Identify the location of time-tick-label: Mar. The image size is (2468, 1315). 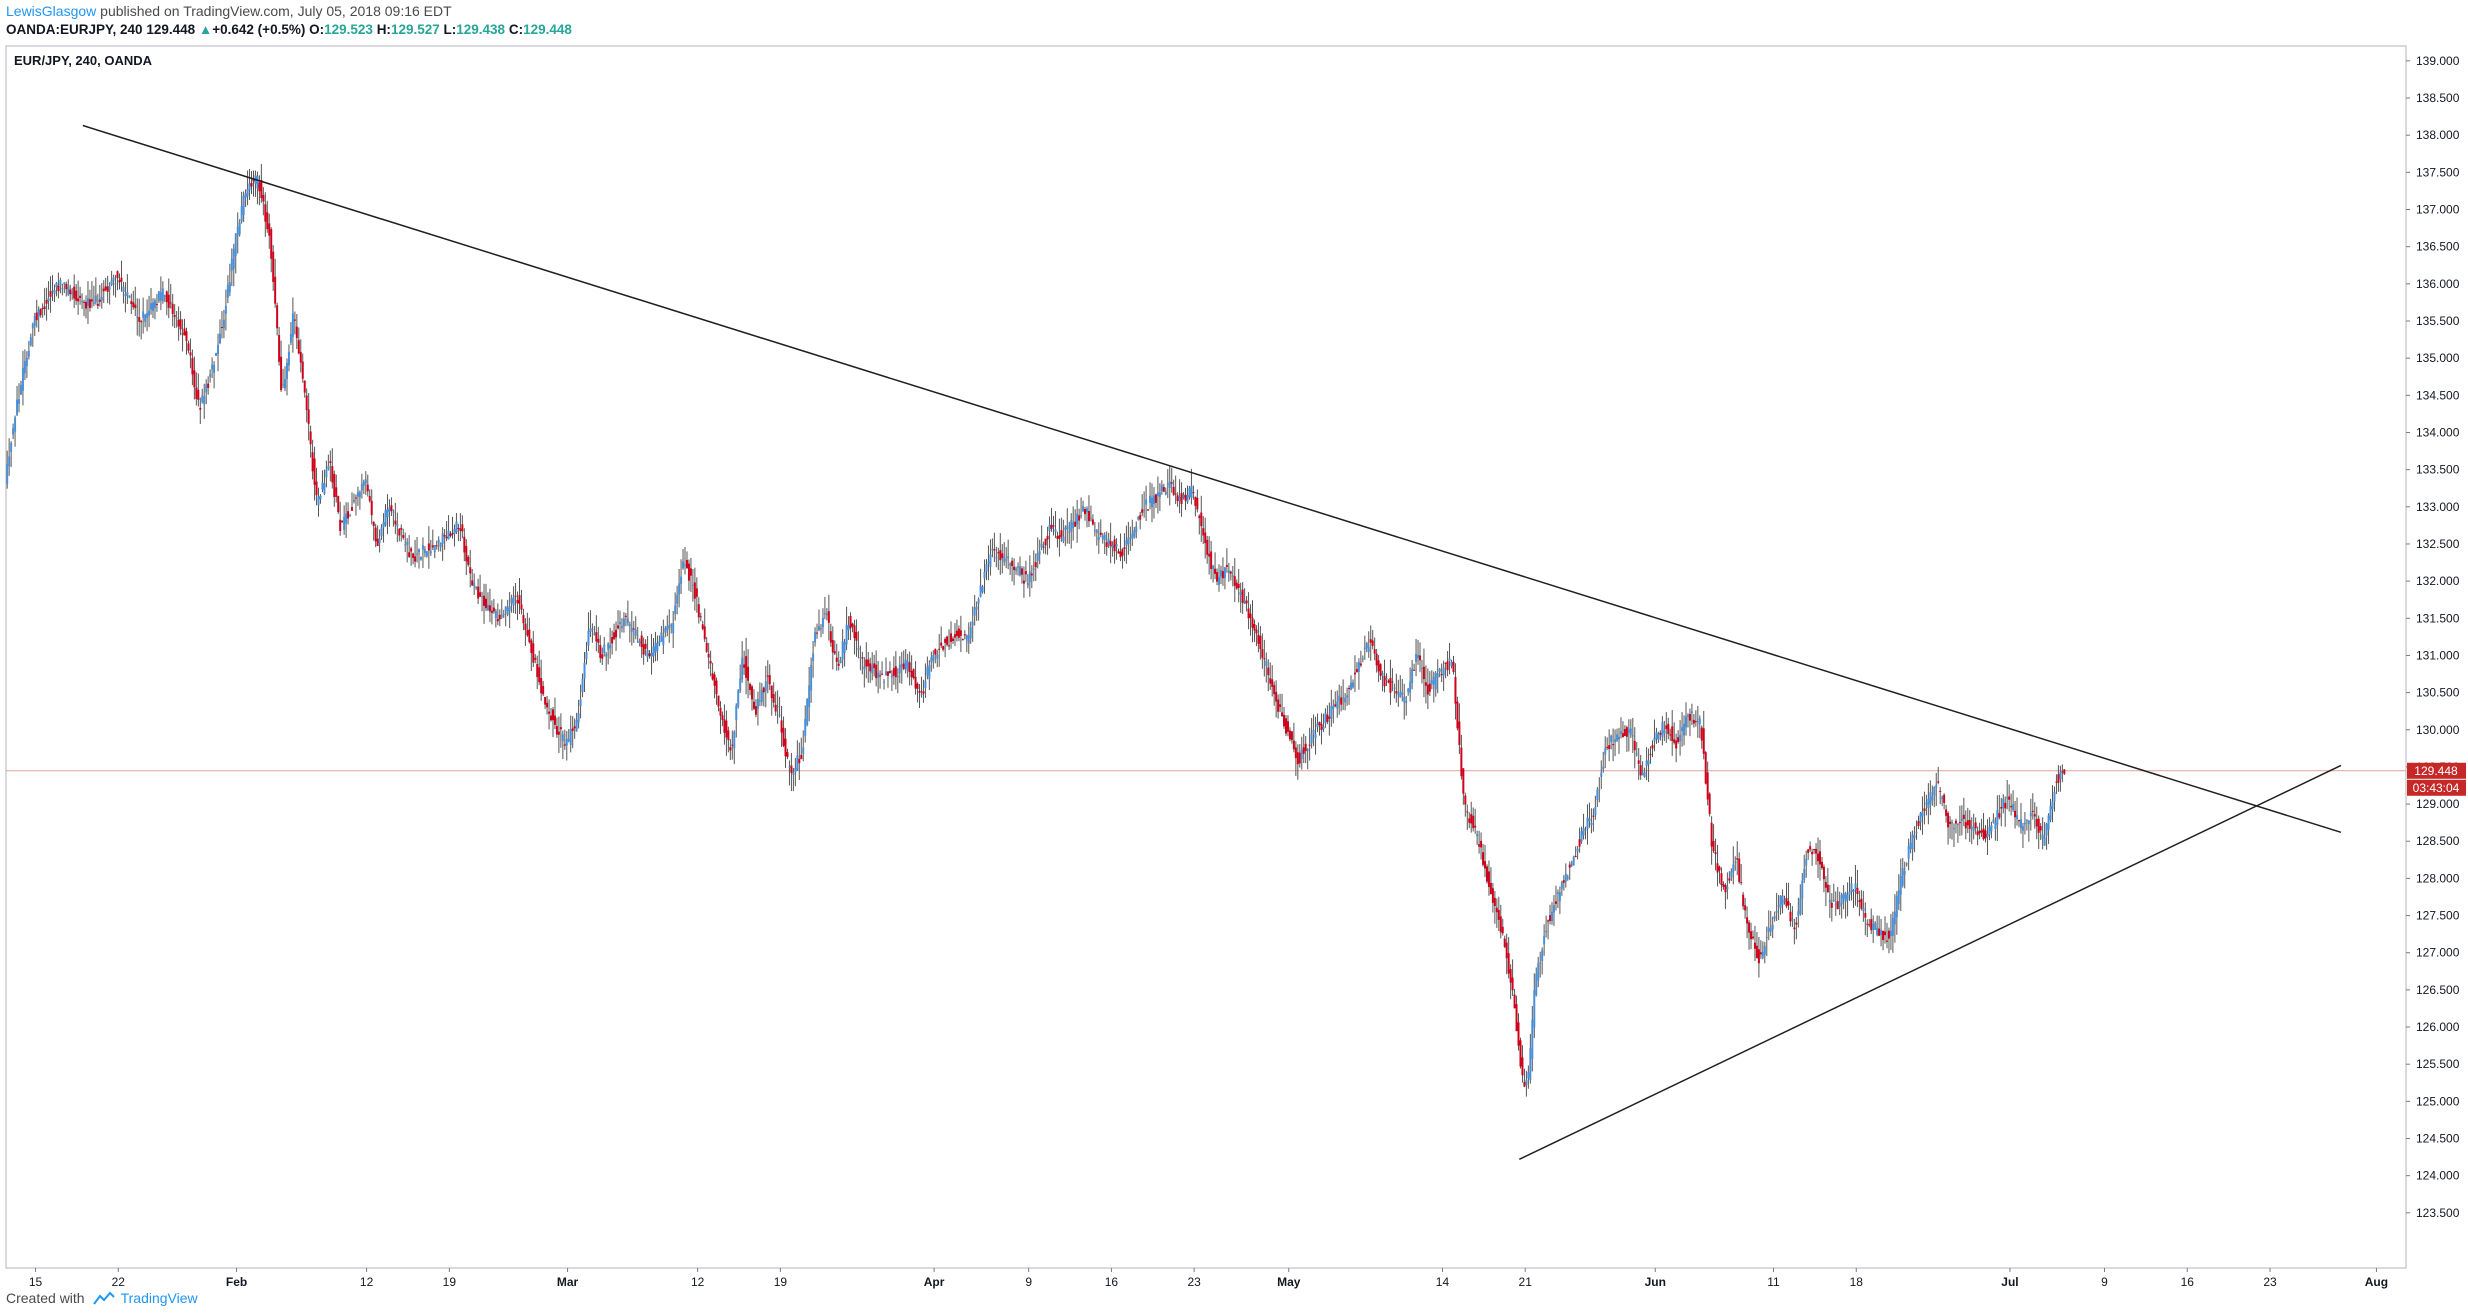
(568, 1282).